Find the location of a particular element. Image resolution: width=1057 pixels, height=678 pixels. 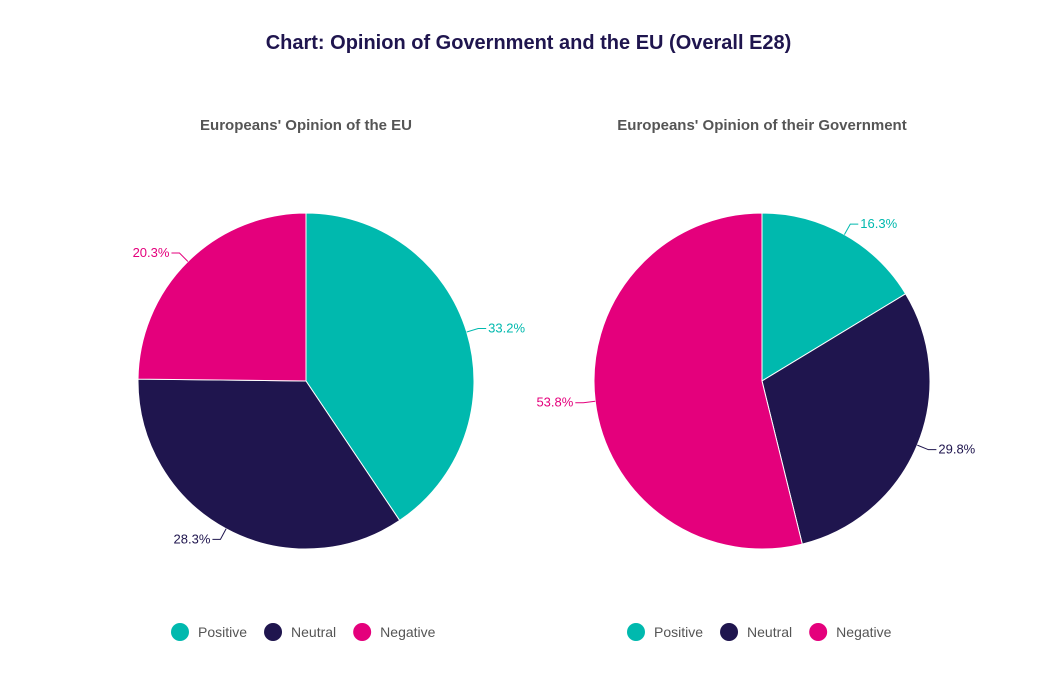

data-label-negative: 53.8% is located at coordinates (554, 402).